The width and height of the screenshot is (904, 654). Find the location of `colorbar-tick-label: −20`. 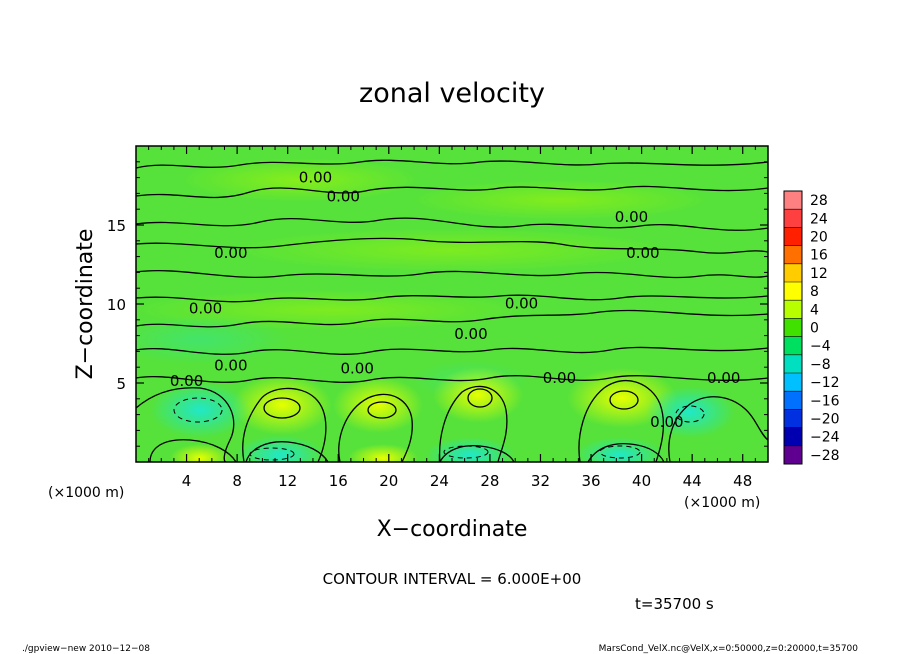

colorbar-tick-label: −20 is located at coordinates (825, 420).